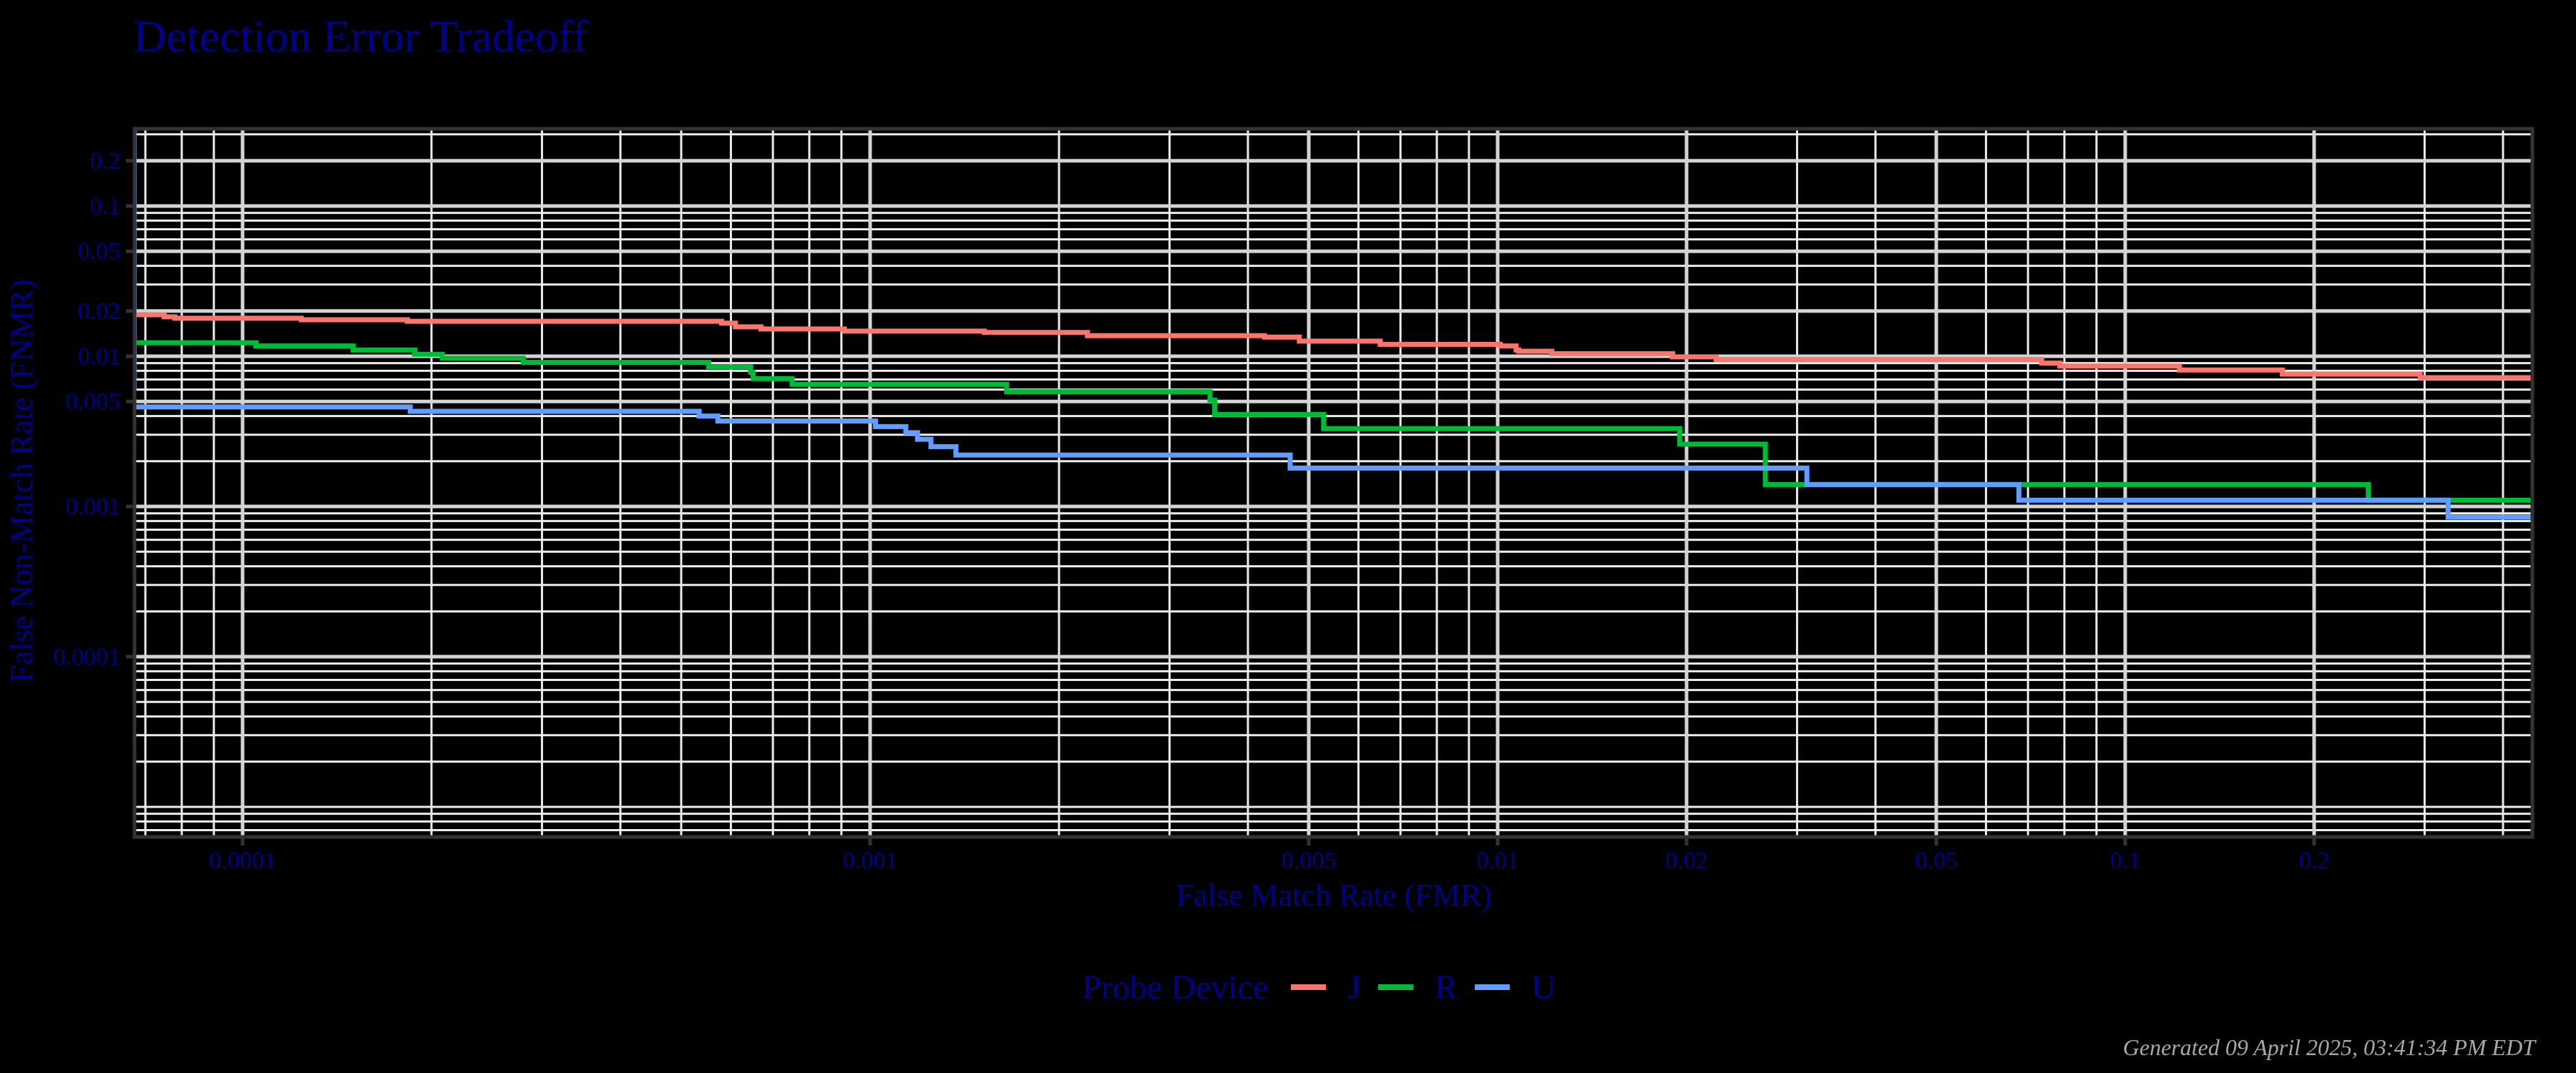  Describe the element at coordinates (360, 36) in the screenshot. I see `chart-title: Detection Error Tradeoff` at that location.